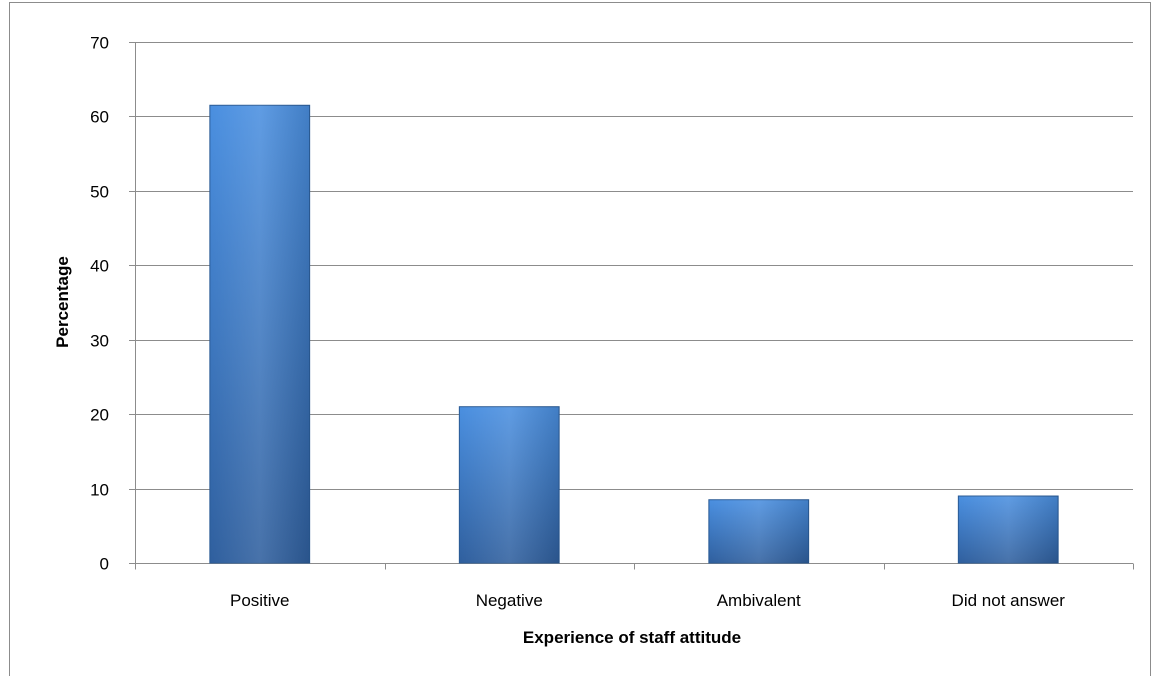 The image size is (1155, 678). What do you see at coordinates (1009, 600) in the screenshot?
I see `x-tick-label: Did not answer` at bounding box center [1009, 600].